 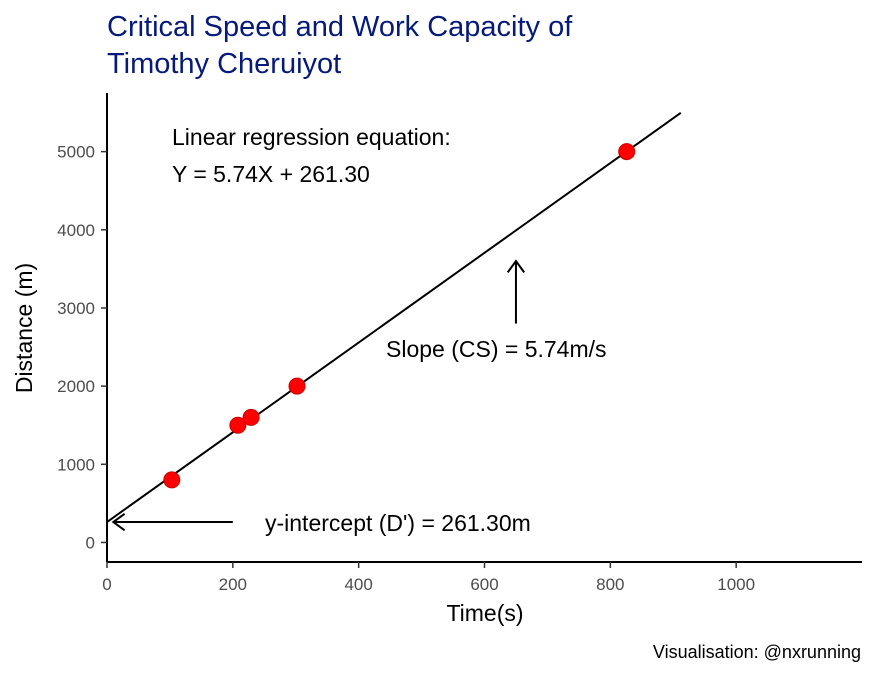 What do you see at coordinates (106, 584) in the screenshot?
I see `x-tick-label: 0` at bounding box center [106, 584].